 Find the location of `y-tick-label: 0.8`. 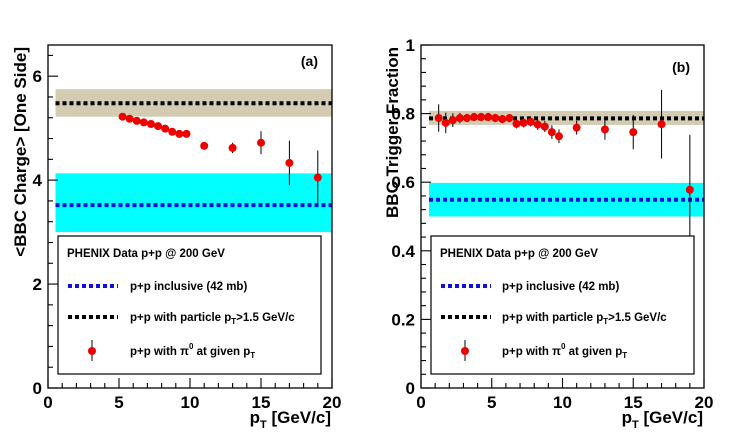

y-tick-label: 0.8 is located at coordinates (403, 114).